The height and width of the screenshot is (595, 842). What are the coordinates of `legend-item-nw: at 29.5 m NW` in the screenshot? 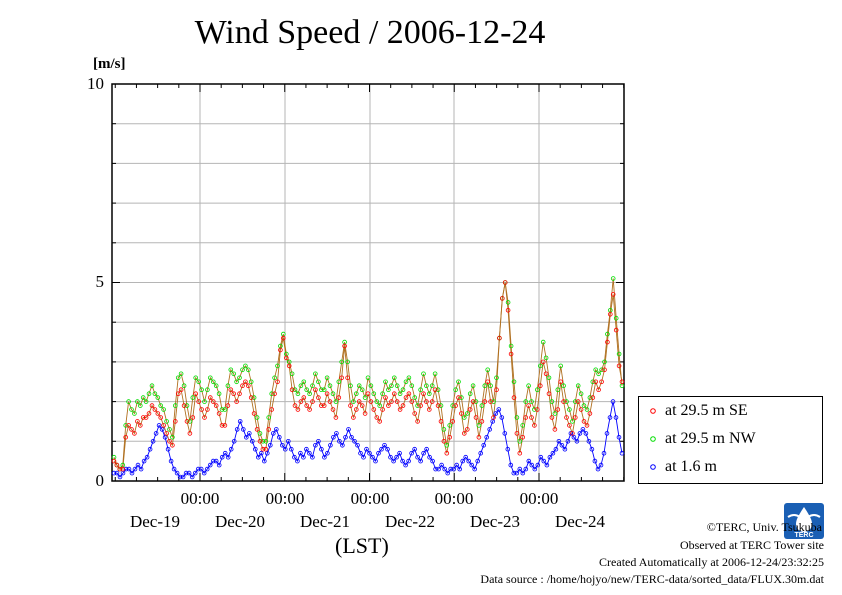 It's located at (700, 439).